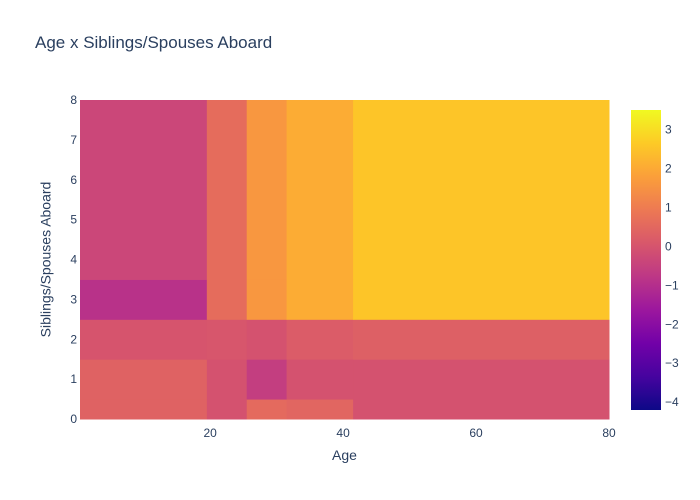 Image resolution: width=700 pixels, height=500 pixels. Describe the element at coordinates (646, 260) in the screenshot. I see `colorbar` at that location.